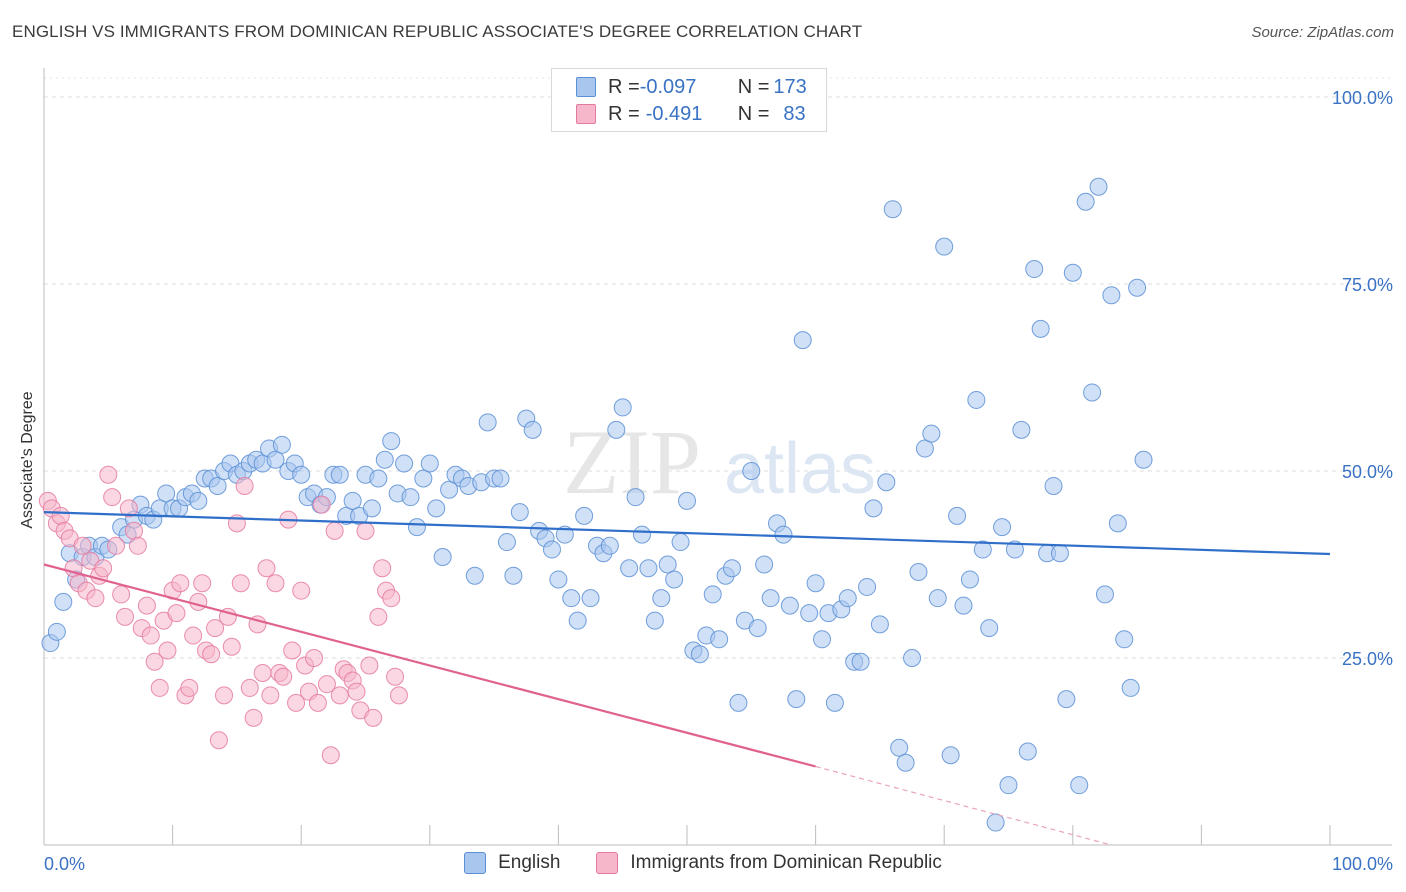 The image size is (1406, 892). What do you see at coordinates (512, 863) in the screenshot?
I see `legend-item-english: English` at bounding box center [512, 863].